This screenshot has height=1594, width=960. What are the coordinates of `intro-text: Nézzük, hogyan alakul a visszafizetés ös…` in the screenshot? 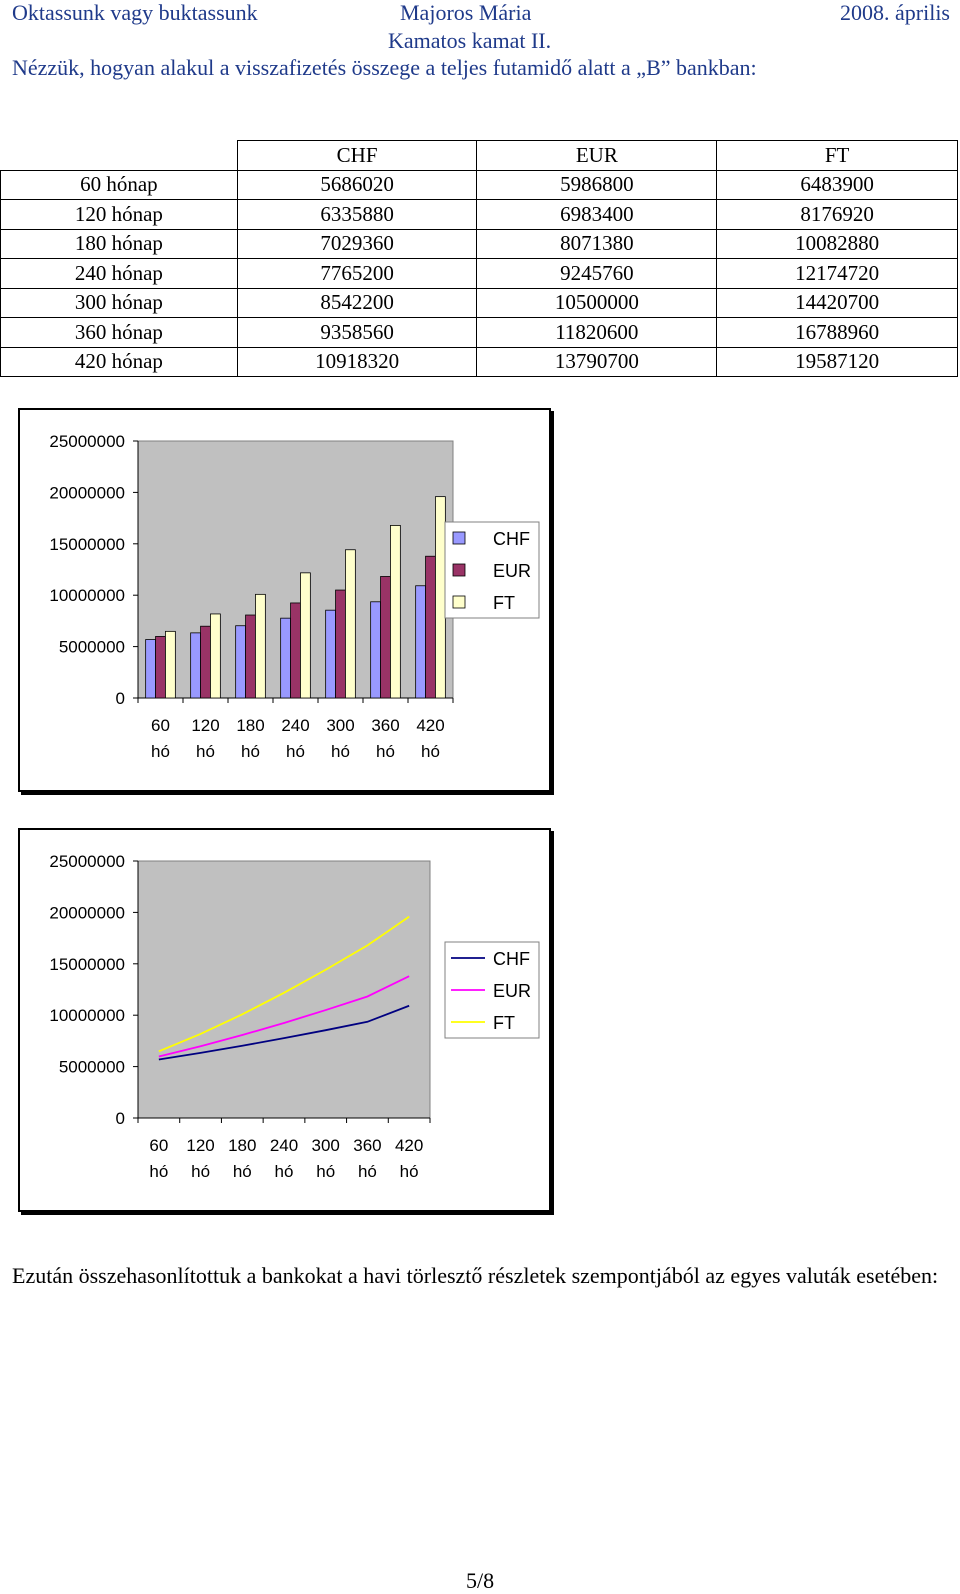 It's located at (384, 67).